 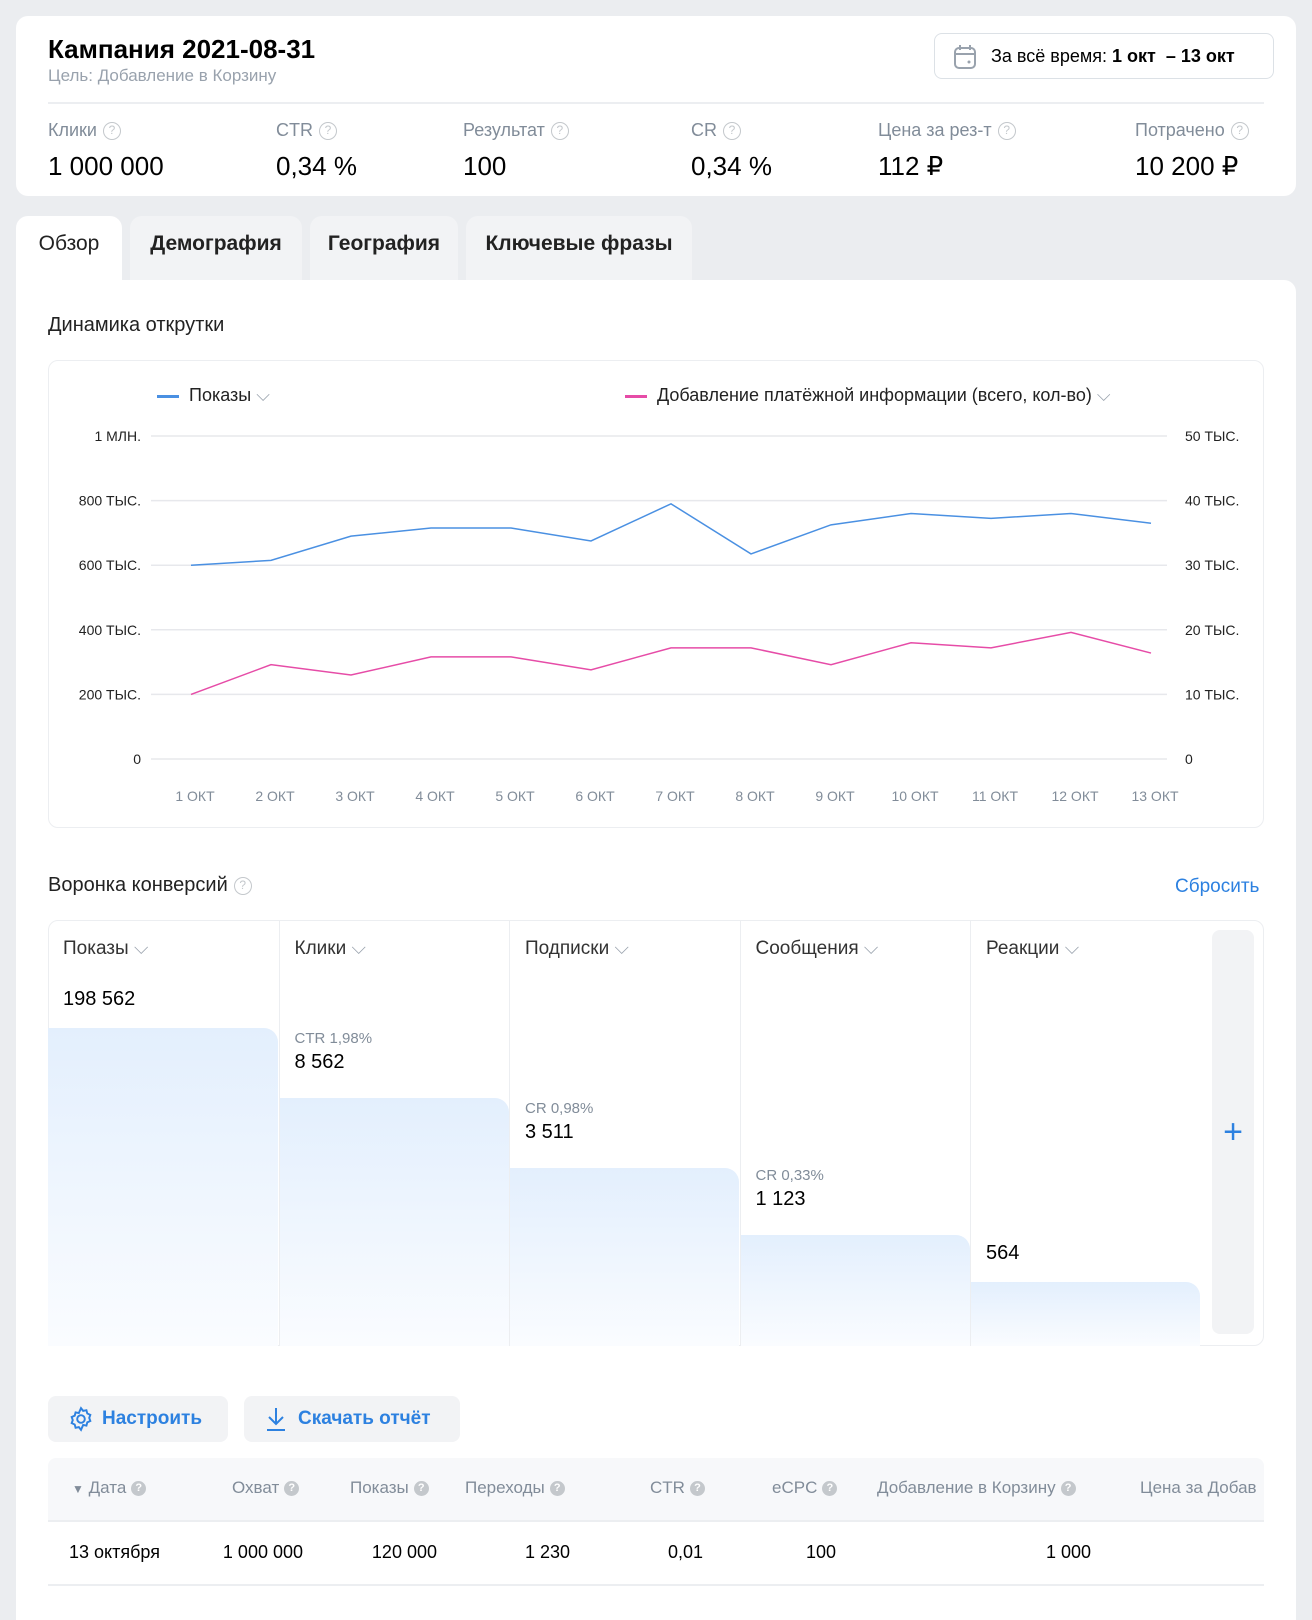 What do you see at coordinates (389, 1488) in the screenshot?
I see `column-header: Показы?` at bounding box center [389, 1488].